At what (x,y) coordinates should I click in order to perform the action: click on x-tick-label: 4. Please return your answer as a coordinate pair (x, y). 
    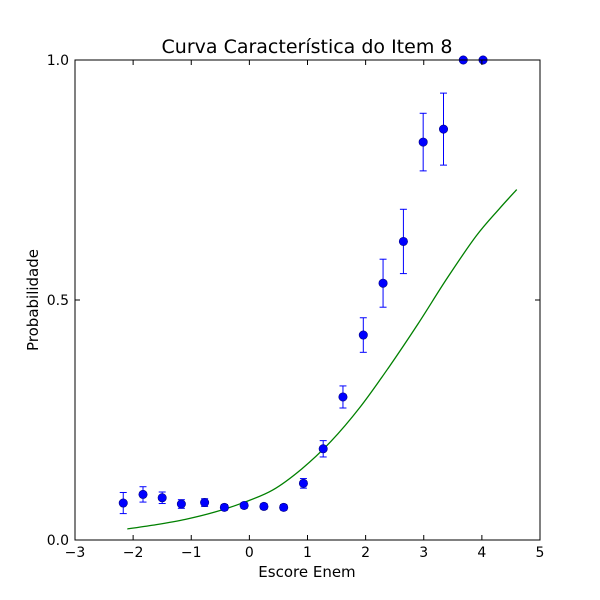
    Looking at the image, I should click on (481, 553).